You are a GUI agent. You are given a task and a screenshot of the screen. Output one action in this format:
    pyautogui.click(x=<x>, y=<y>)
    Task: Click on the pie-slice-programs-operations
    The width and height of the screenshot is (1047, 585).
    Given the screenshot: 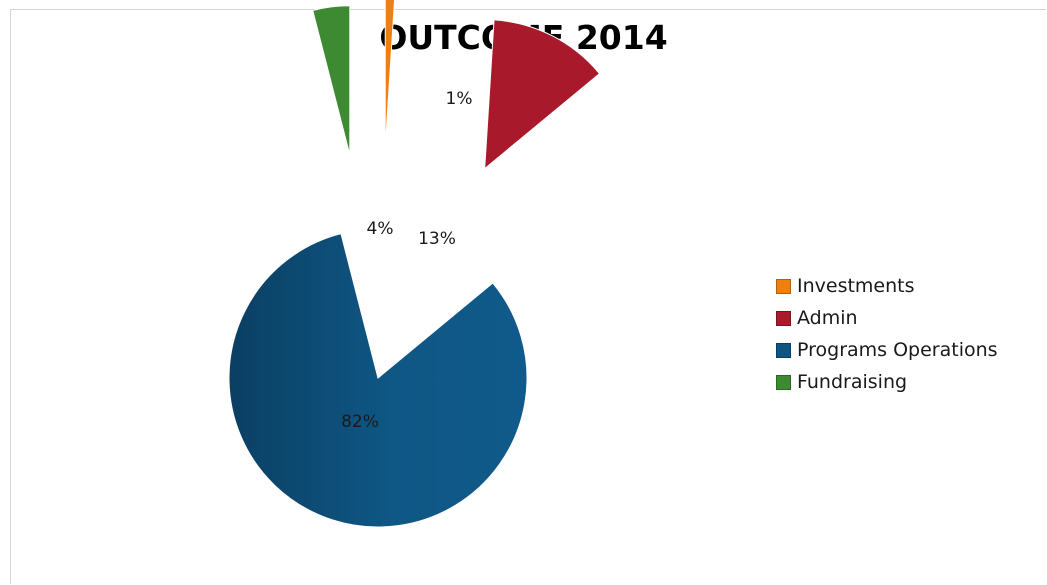 What is the action you would take?
    pyautogui.click(x=378, y=380)
    